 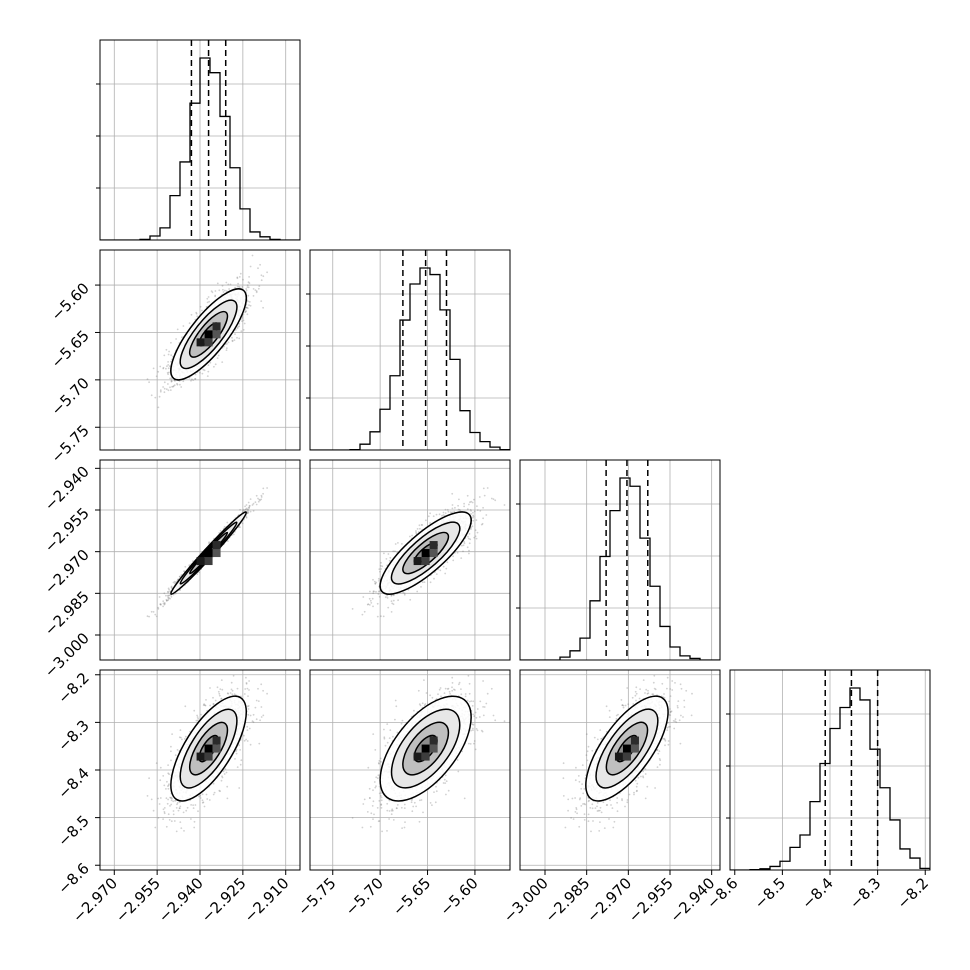 I want to click on density-core, so click(x=208, y=334).